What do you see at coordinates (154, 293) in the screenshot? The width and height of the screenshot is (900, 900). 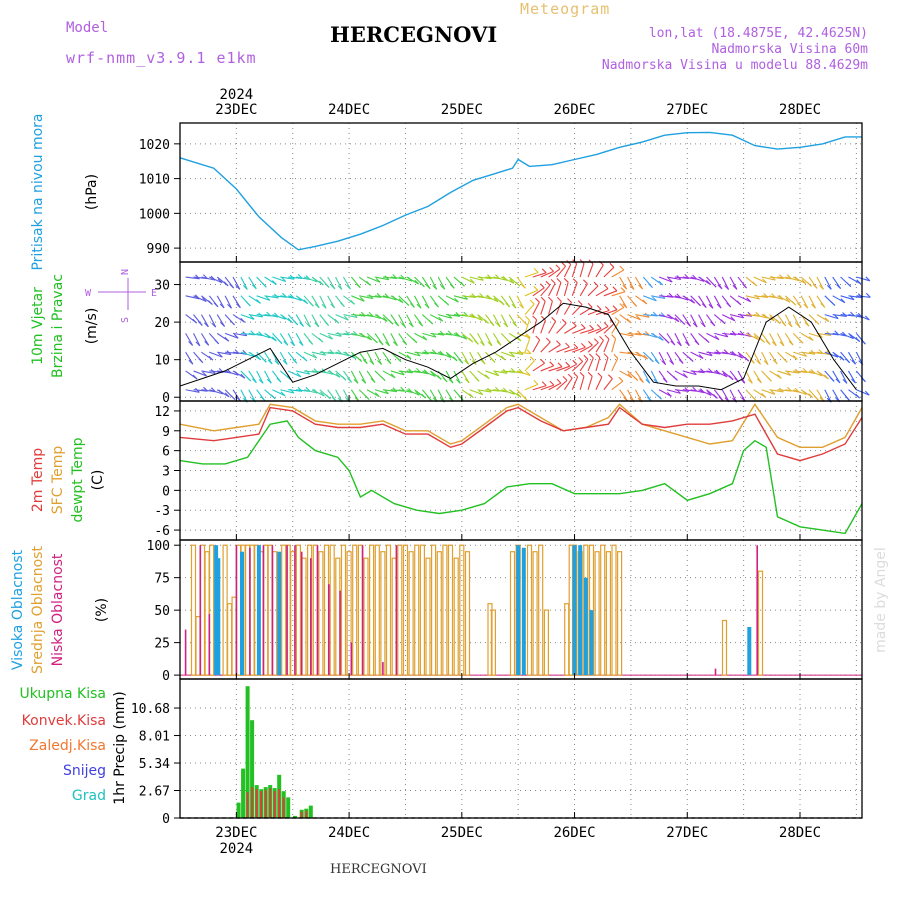 I see `compass-e: E` at bounding box center [154, 293].